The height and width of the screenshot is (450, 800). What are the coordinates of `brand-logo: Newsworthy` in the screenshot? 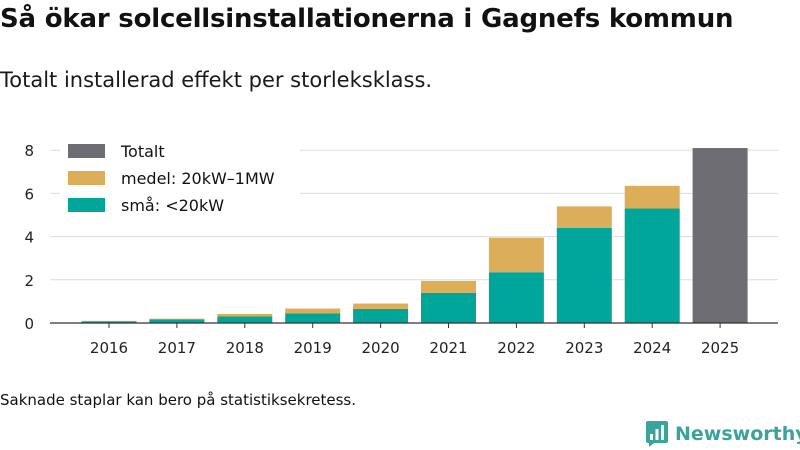 It's located at (722, 434).